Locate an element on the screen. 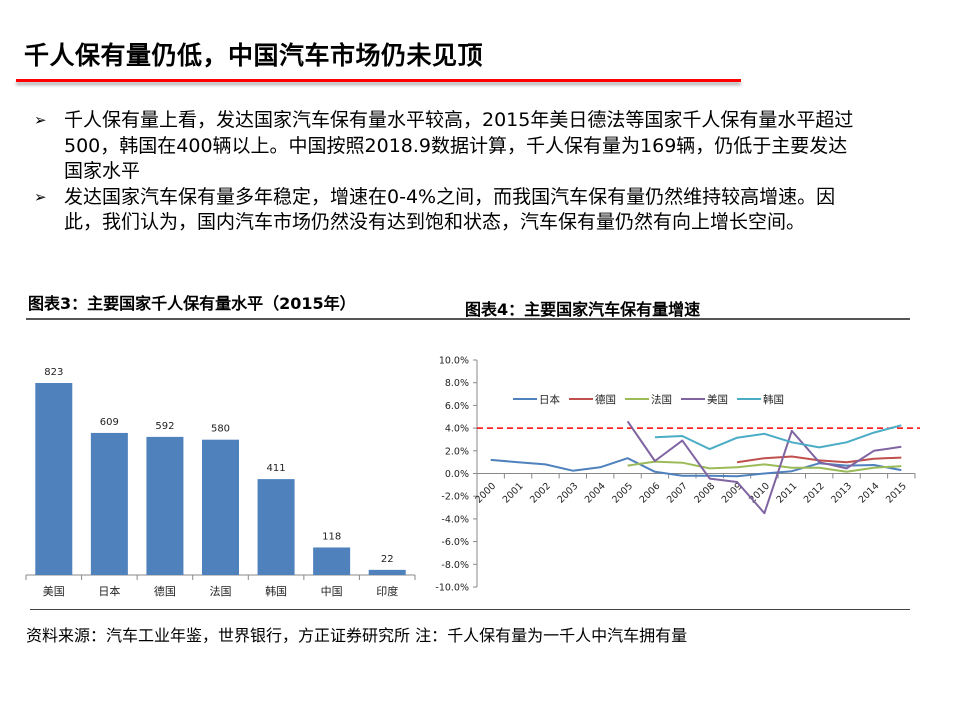 This screenshot has height=719, width=959. bar-value-label: 411 is located at coordinates (276, 468).